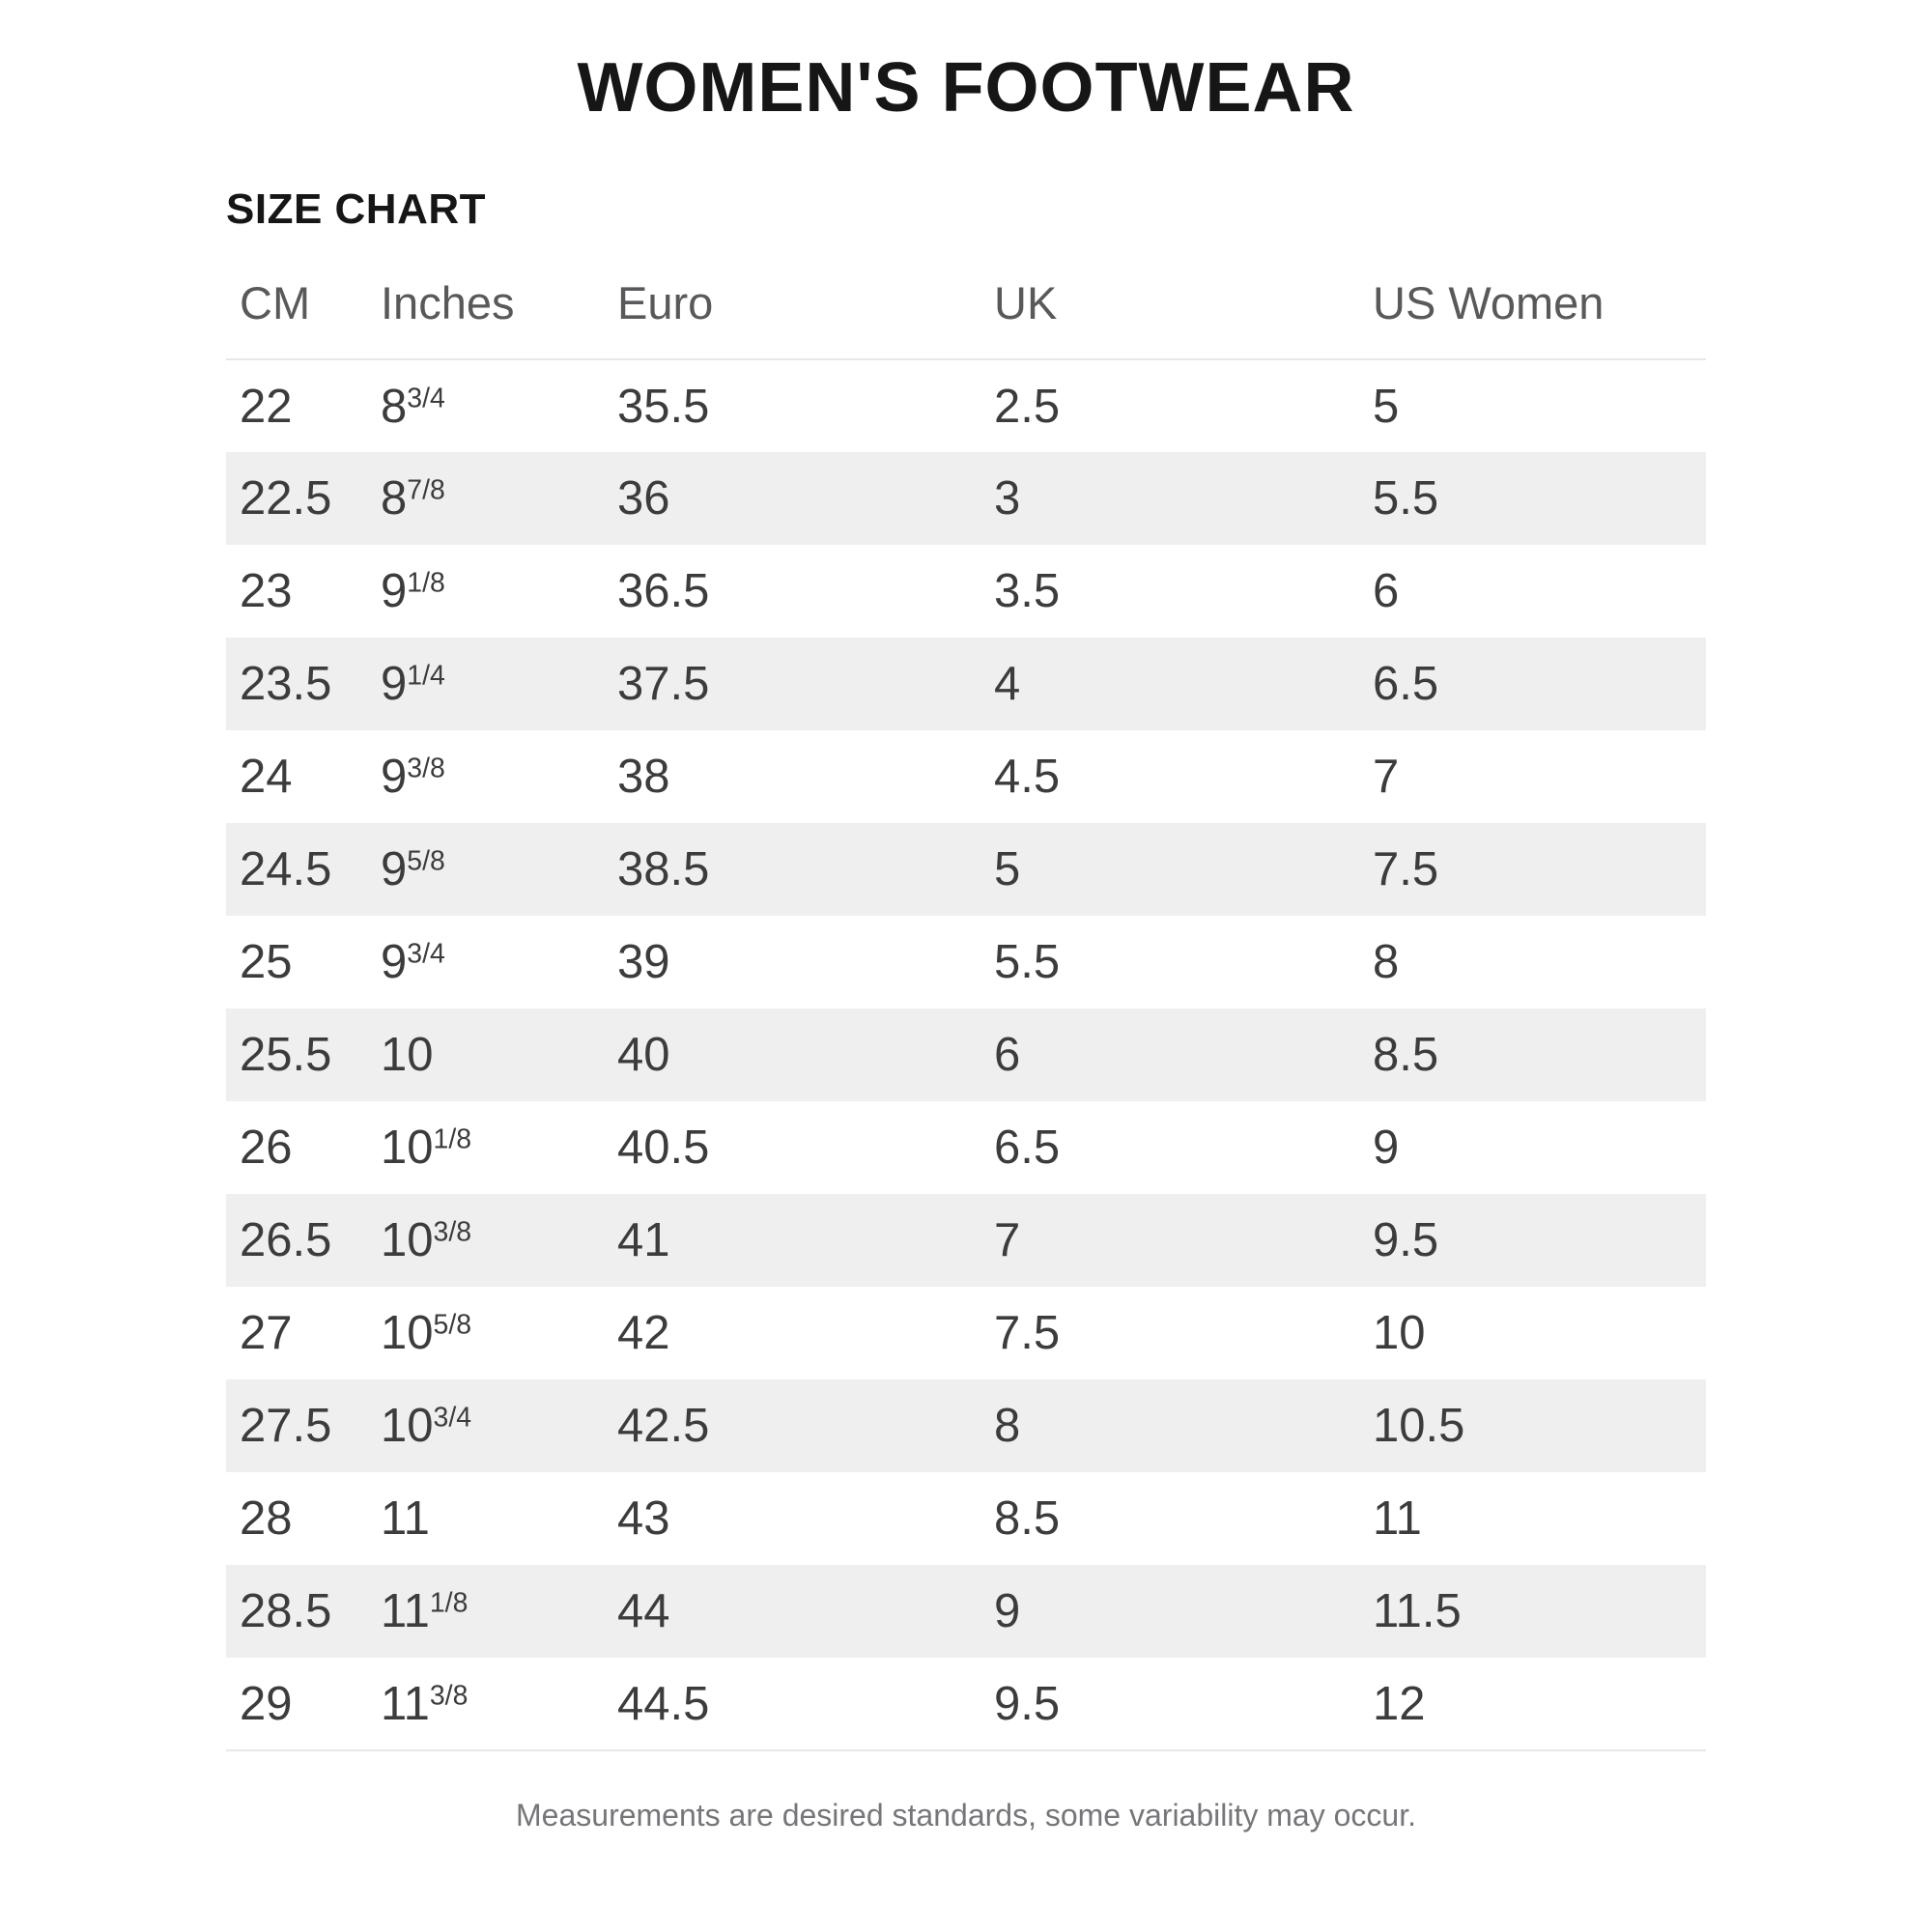 This screenshot has height=1932, width=1932. I want to click on cell-euro: 40, so click(643, 1055).